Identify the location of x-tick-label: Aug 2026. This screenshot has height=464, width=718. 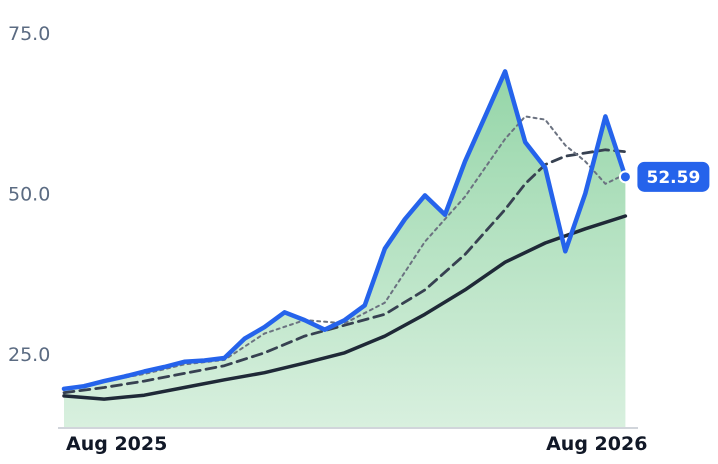
(596, 444).